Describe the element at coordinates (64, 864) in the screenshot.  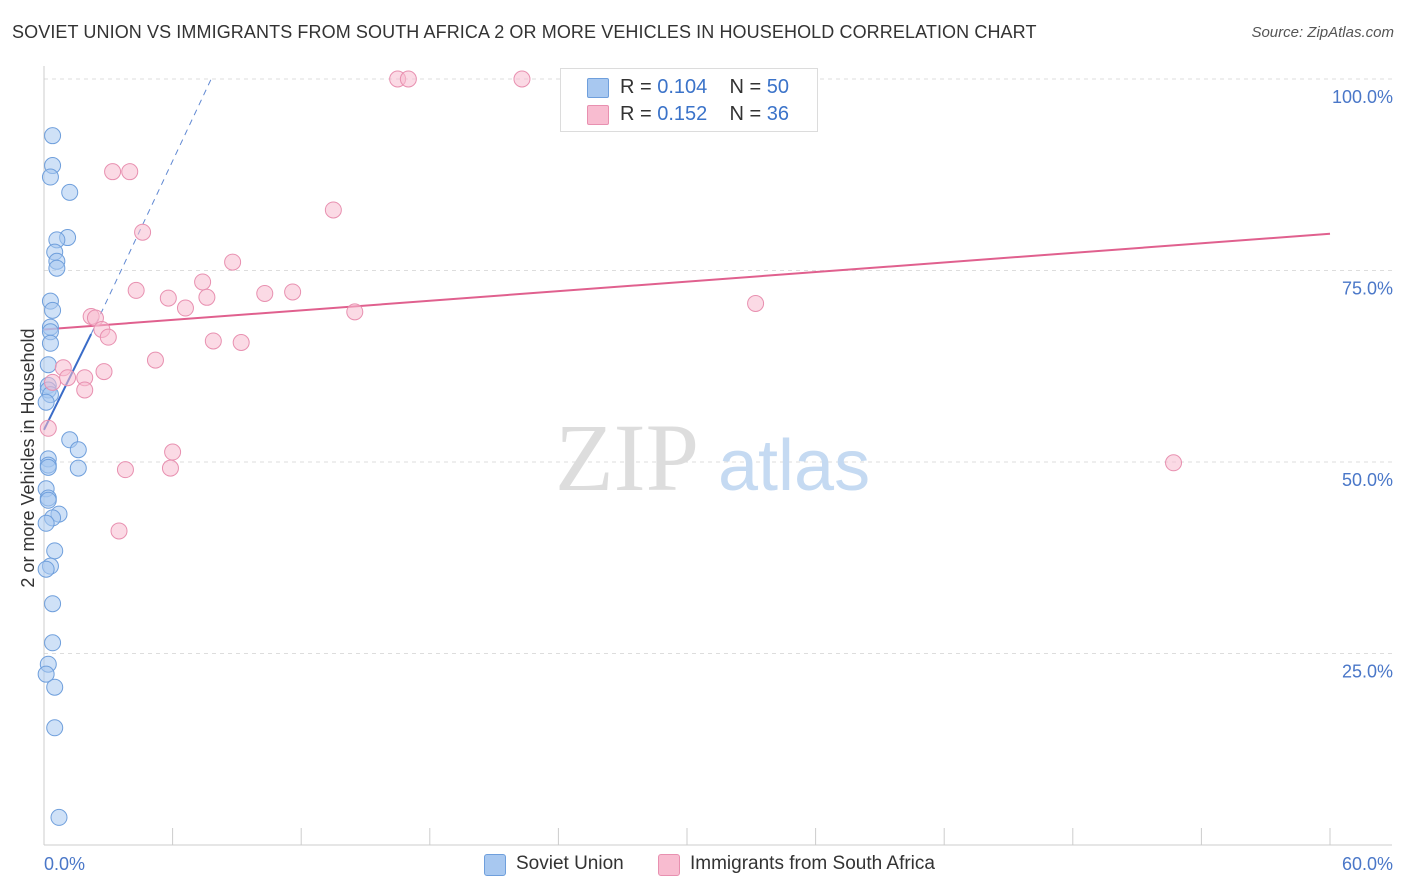
I see `x-tick-label-min: 0.0%` at that location.